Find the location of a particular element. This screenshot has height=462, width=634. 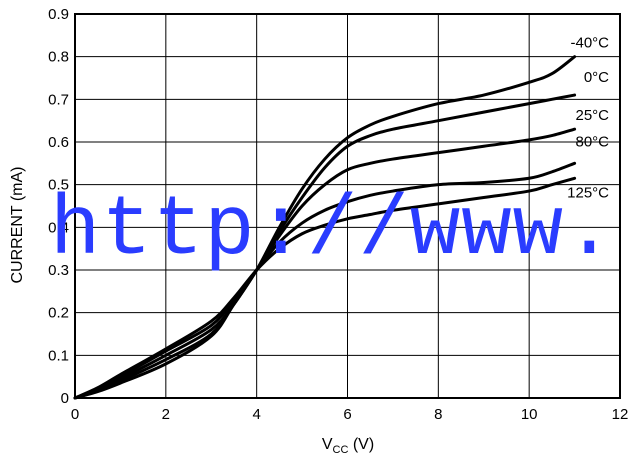

y-tick-label: 0.2 is located at coordinates (58, 313).